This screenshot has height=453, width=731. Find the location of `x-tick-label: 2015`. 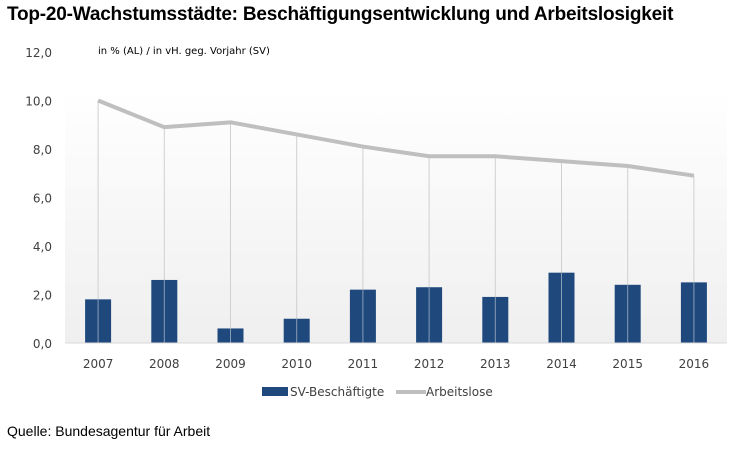

x-tick-label: 2015 is located at coordinates (627, 364).